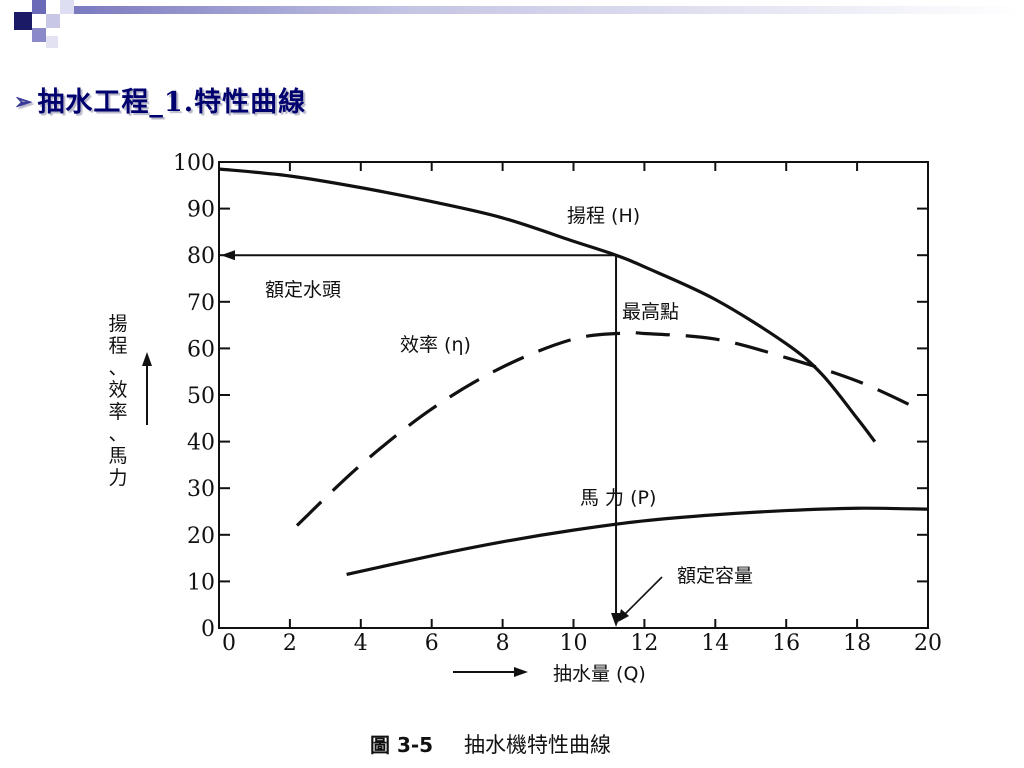 This screenshot has width=1024, height=768. I want to click on x-tick-label: 16, so click(786, 643).